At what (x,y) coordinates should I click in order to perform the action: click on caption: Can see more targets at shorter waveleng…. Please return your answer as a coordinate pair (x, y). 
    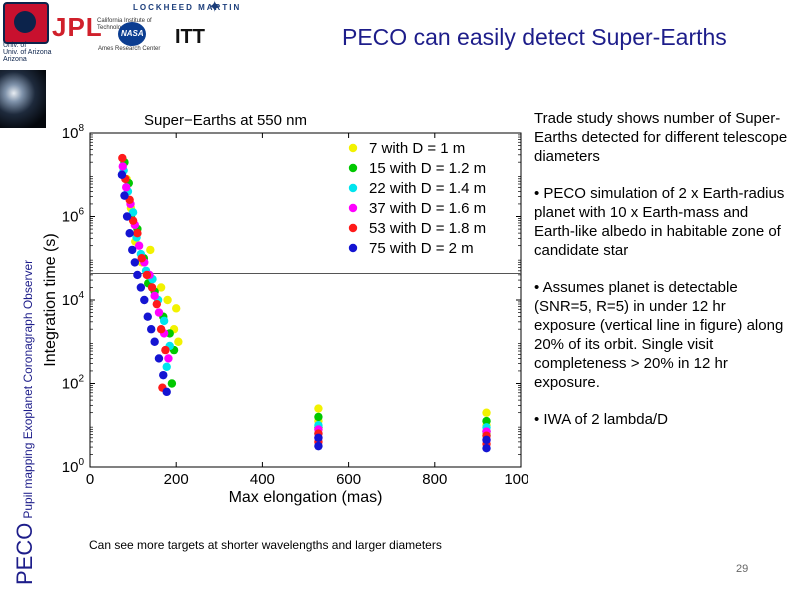
    Looking at the image, I should click on (265, 545).